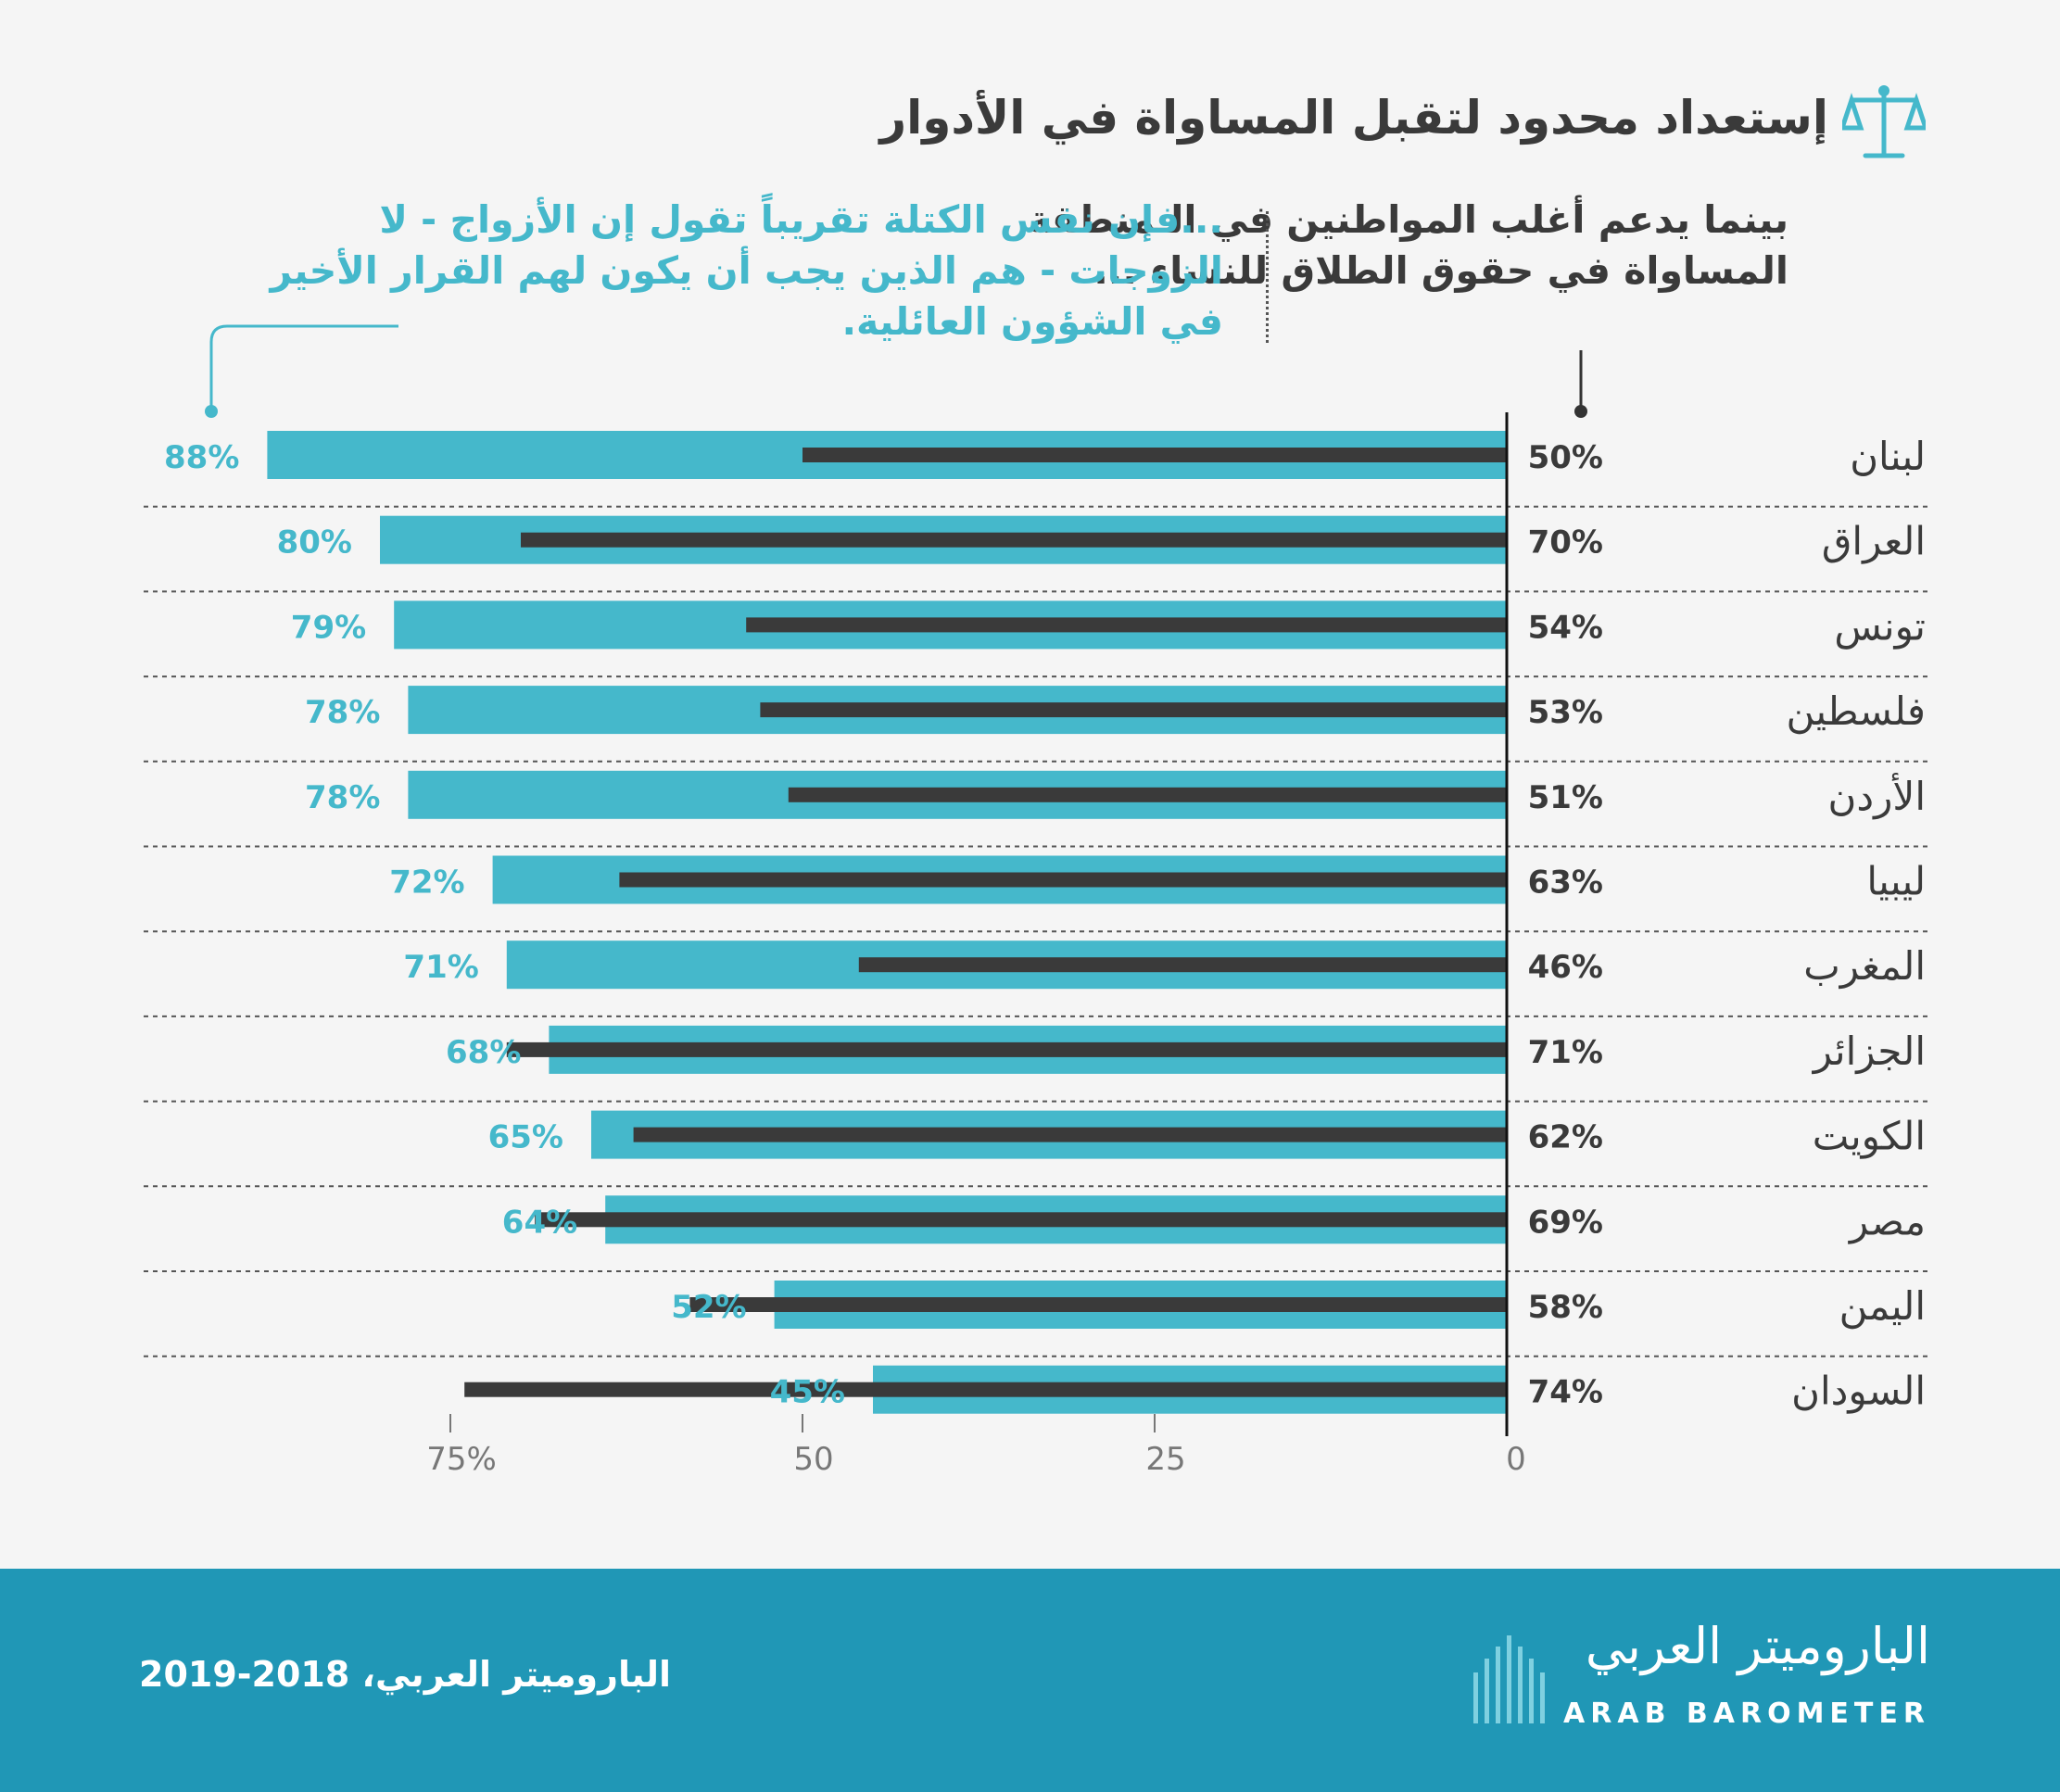 The height and width of the screenshot is (1792, 2060). What do you see at coordinates (342, 712) in the screenshot?
I see `label-agree-3: 78%` at bounding box center [342, 712].